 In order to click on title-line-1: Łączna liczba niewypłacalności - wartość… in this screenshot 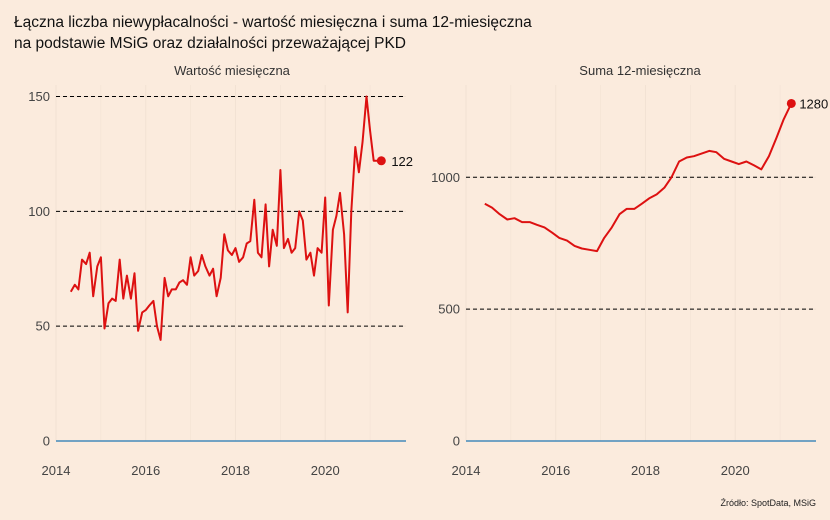, I will do `click(273, 22)`.